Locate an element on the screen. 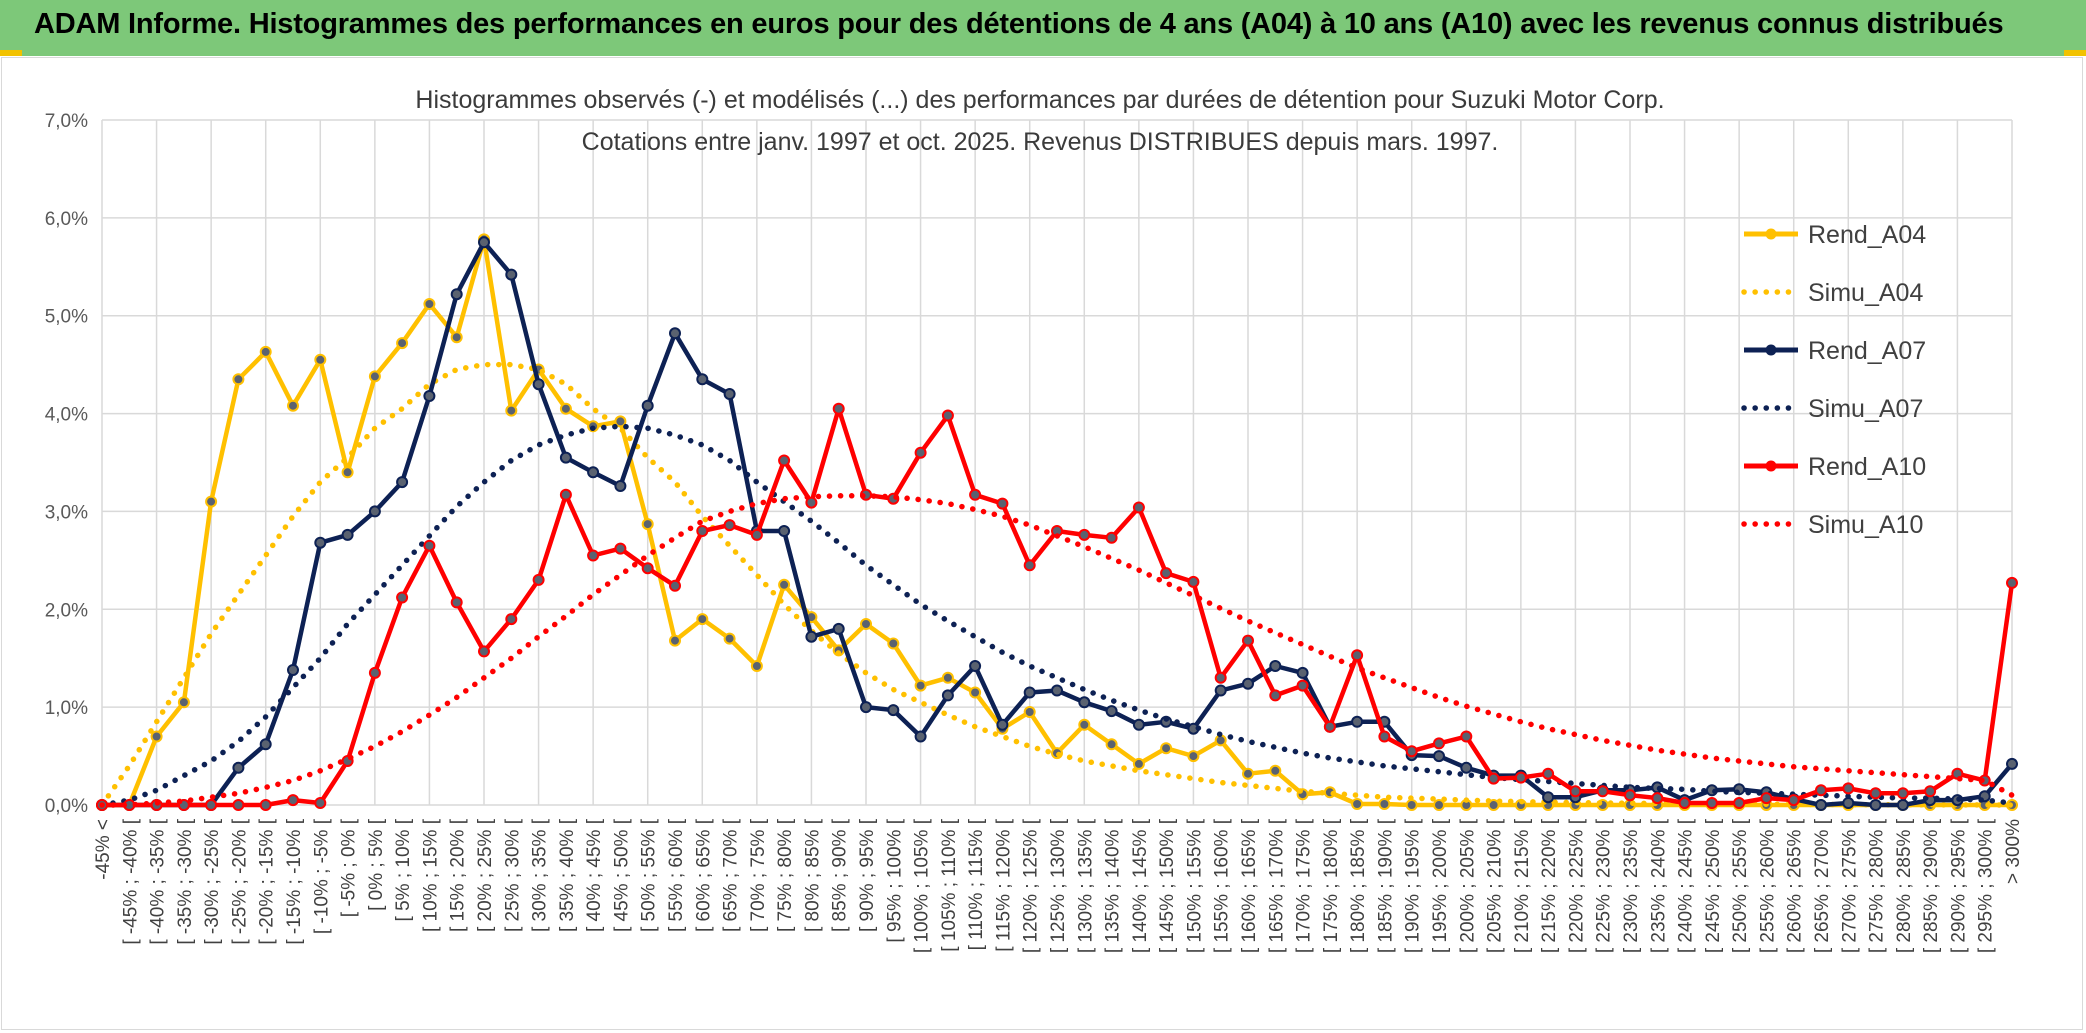 Image resolution: width=2086 pixels, height=1033 pixels. x-tick-label: [ 175% ; 180% [ is located at coordinates (1331, 885).